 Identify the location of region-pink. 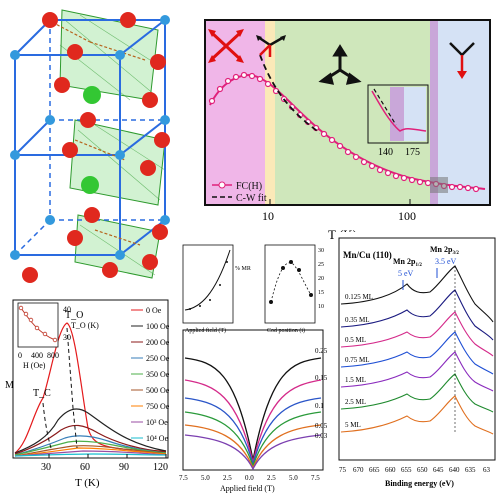
(235, 112).